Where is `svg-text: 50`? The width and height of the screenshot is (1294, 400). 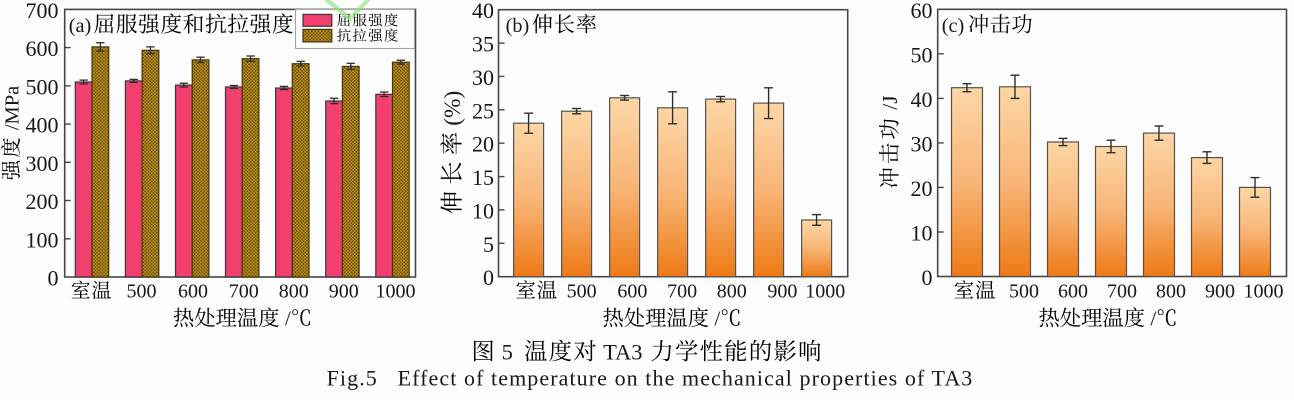
svg-text: 50 is located at coordinates (922, 54).